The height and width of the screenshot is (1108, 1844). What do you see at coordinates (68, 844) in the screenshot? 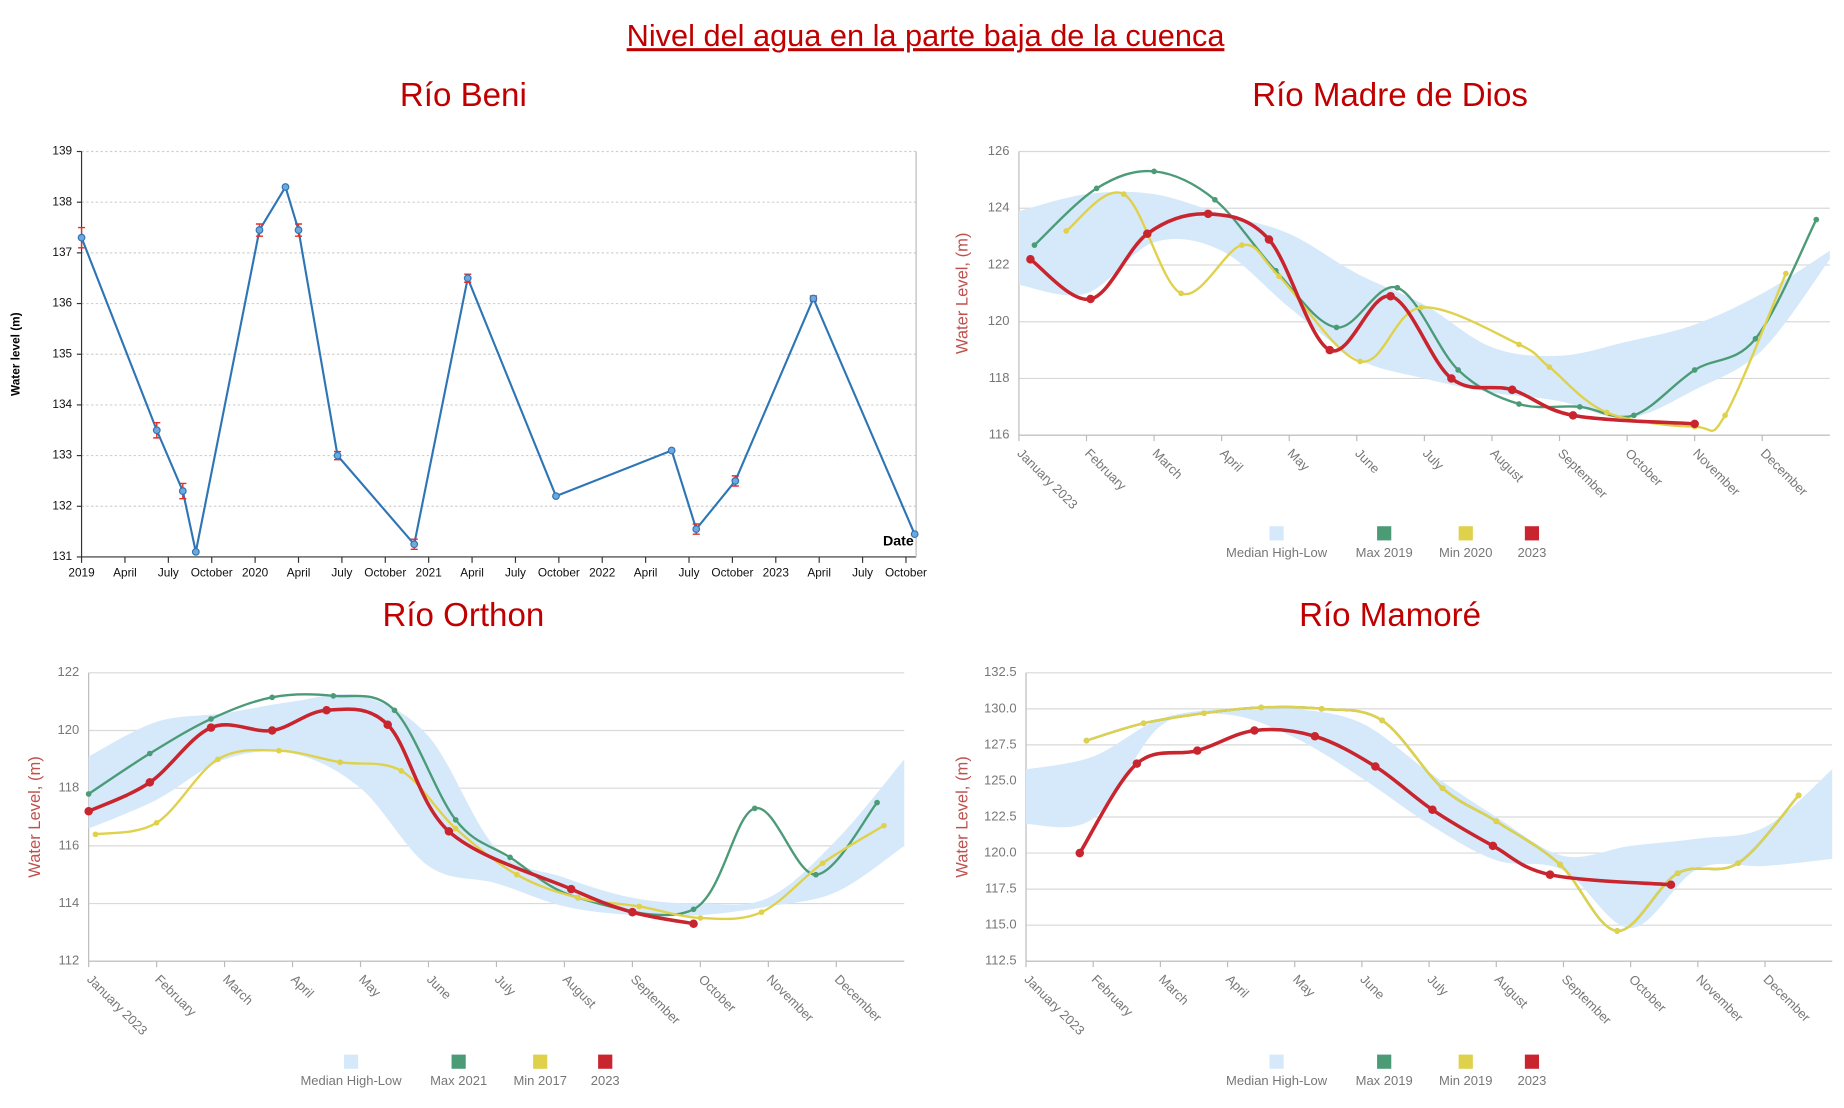
I see `y-tick-label: 116` at bounding box center [68, 844].